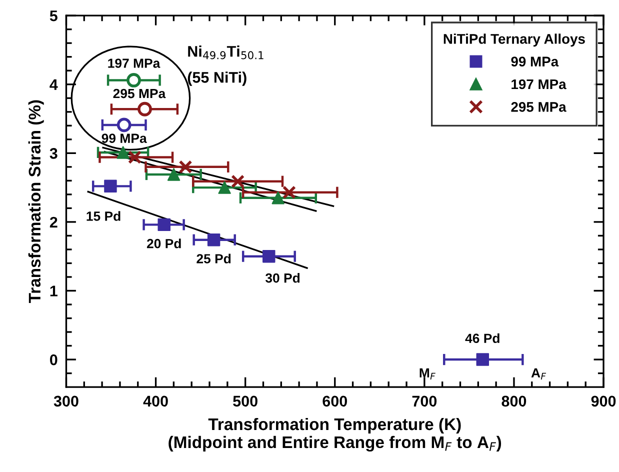  What do you see at coordinates (282, 278) in the screenshot?
I see `annotation: 30 Pd` at bounding box center [282, 278].